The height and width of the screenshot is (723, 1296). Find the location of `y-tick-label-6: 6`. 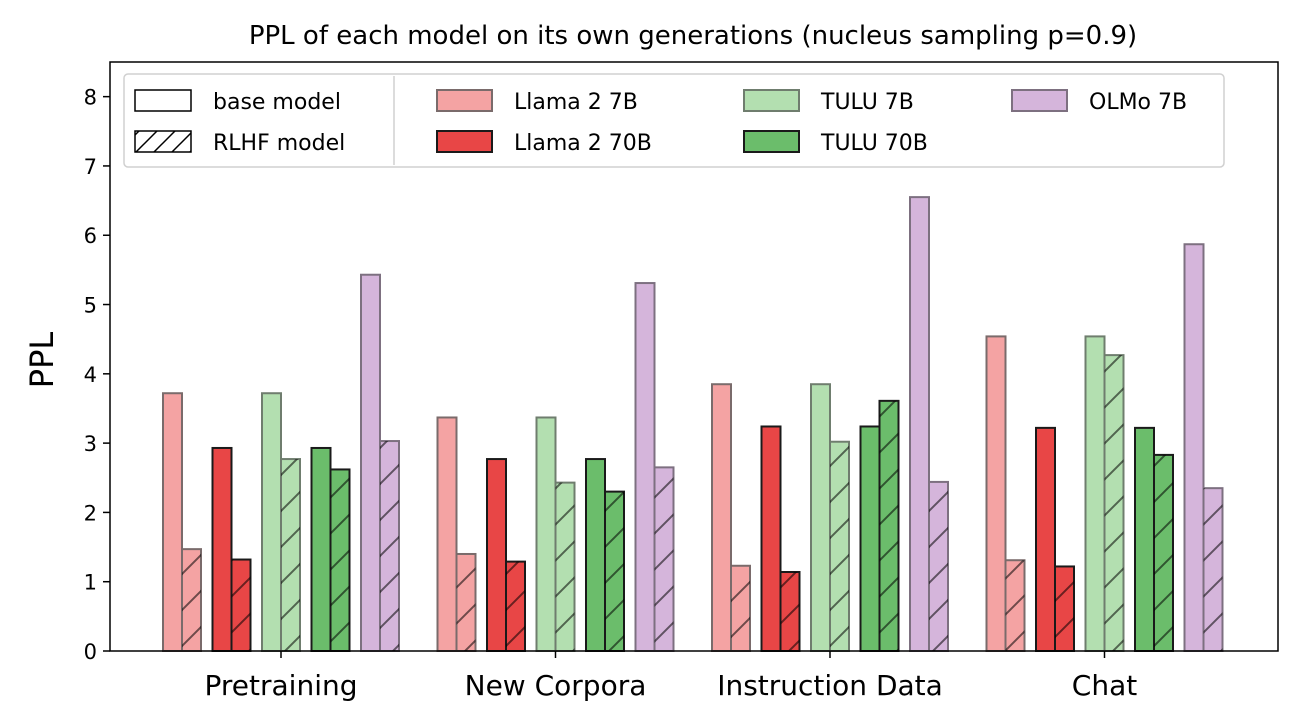

y-tick-label-6: 6 is located at coordinates (90, 236).